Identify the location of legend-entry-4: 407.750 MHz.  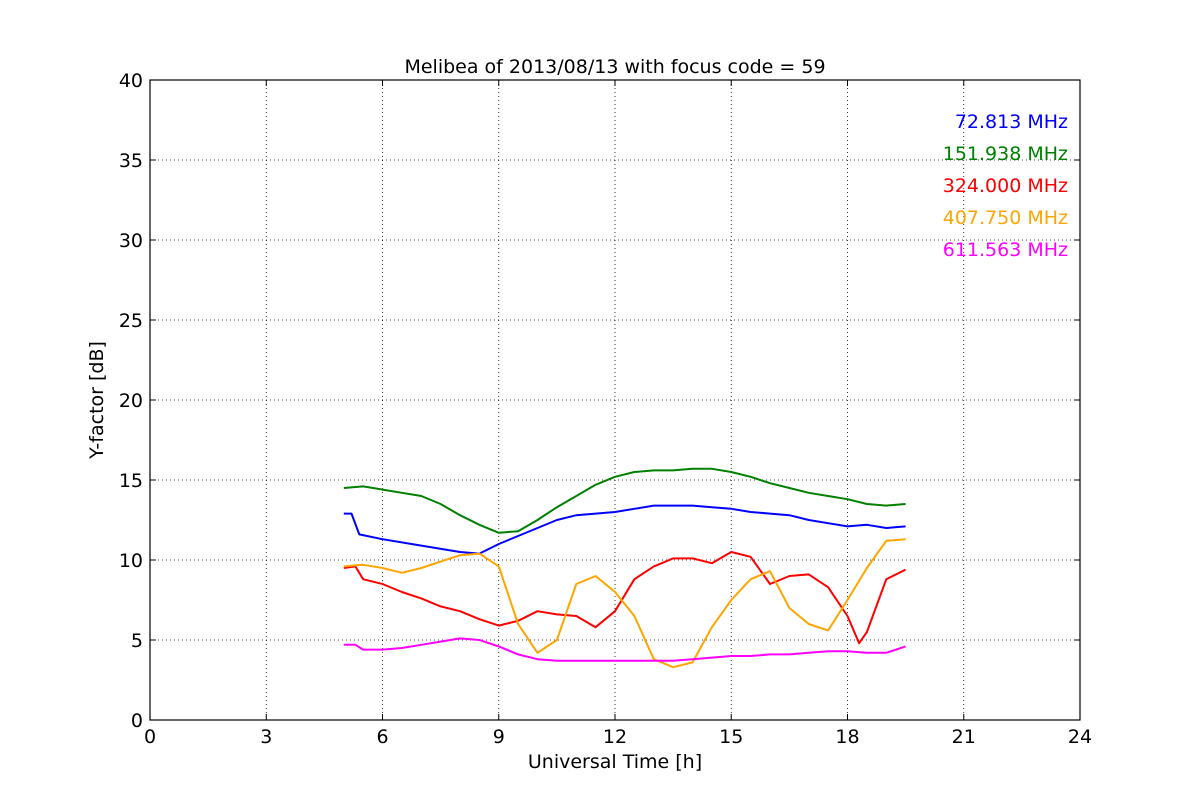
(1005, 218).